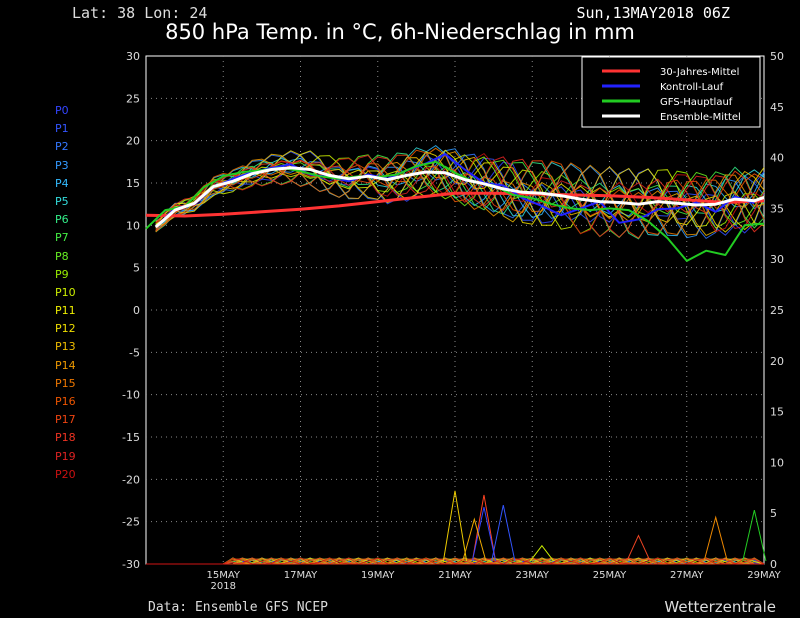 The width and height of the screenshot is (800, 618). Describe the element at coordinates (777, 412) in the screenshot. I see `y-right-tick-label: 15` at that location.